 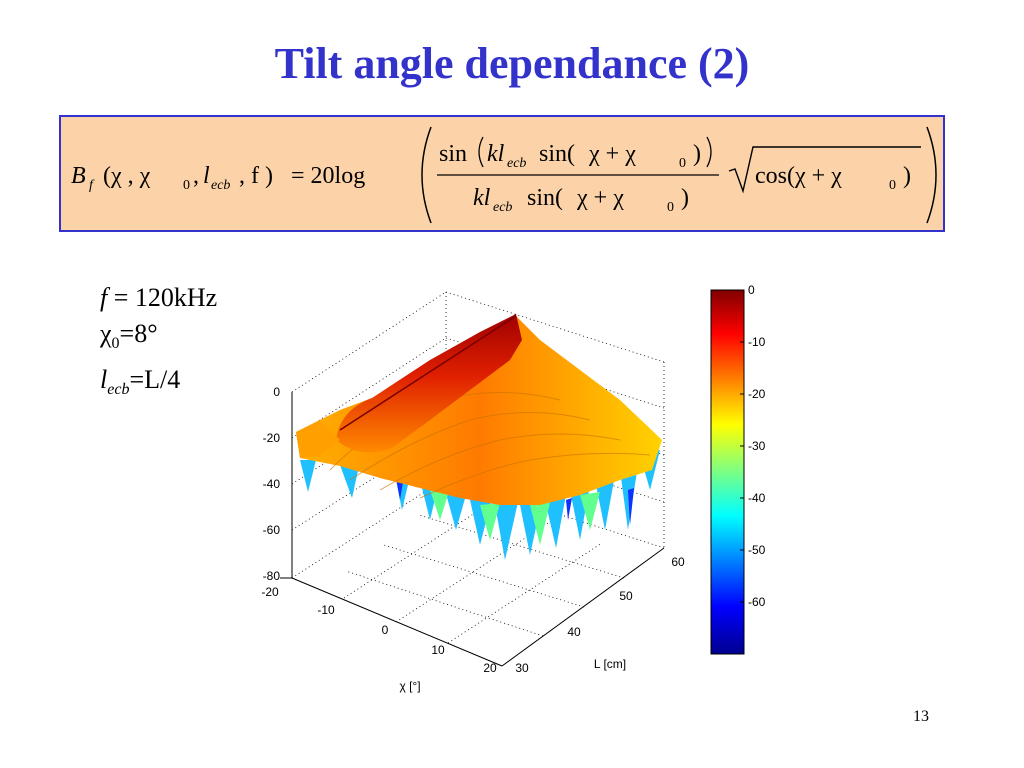 I want to click on z-tick: -20, so click(x=272, y=438).